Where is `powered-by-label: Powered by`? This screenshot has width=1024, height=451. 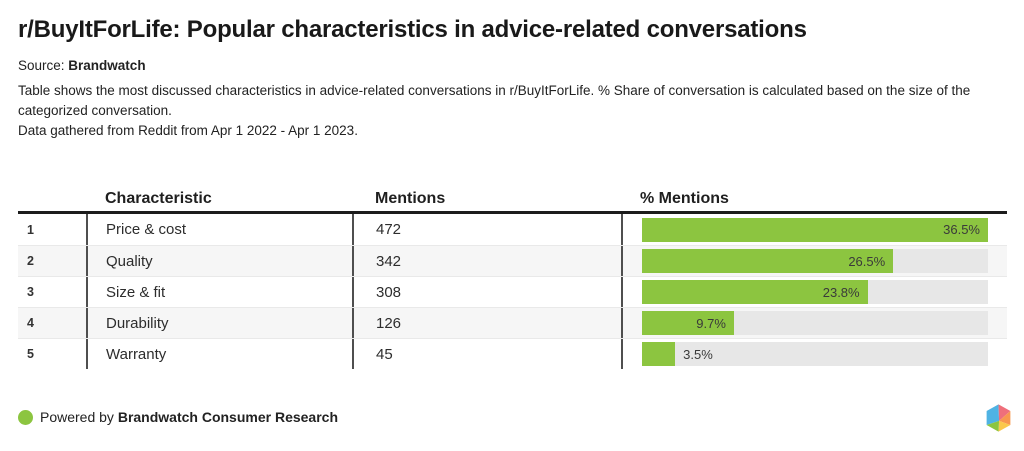 powered-by-label: Powered by is located at coordinates (77, 417).